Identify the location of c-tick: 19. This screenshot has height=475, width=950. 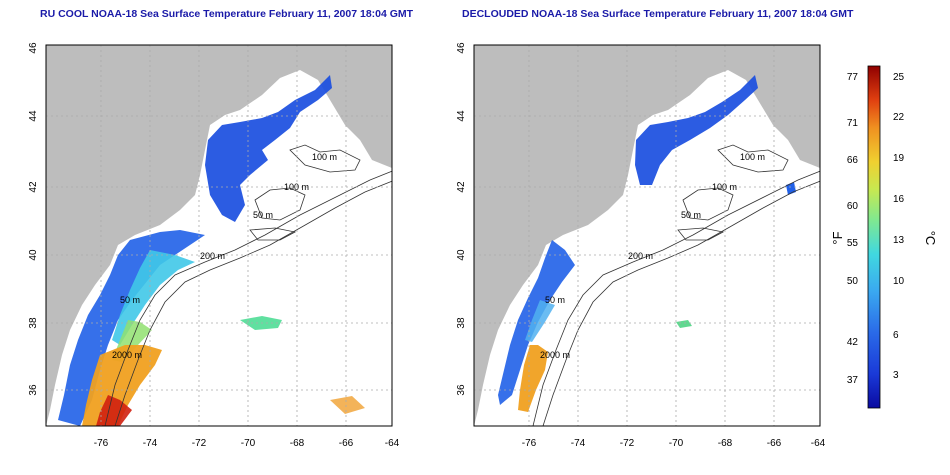
(899, 158).